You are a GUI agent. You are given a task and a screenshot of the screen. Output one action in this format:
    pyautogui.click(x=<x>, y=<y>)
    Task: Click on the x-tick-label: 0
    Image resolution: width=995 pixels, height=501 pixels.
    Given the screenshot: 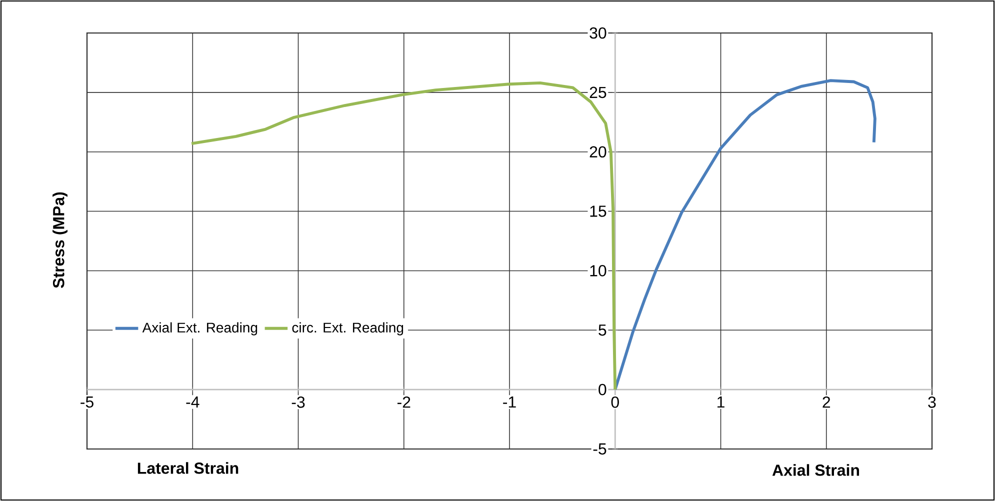 What is the action you would take?
    pyautogui.click(x=615, y=402)
    